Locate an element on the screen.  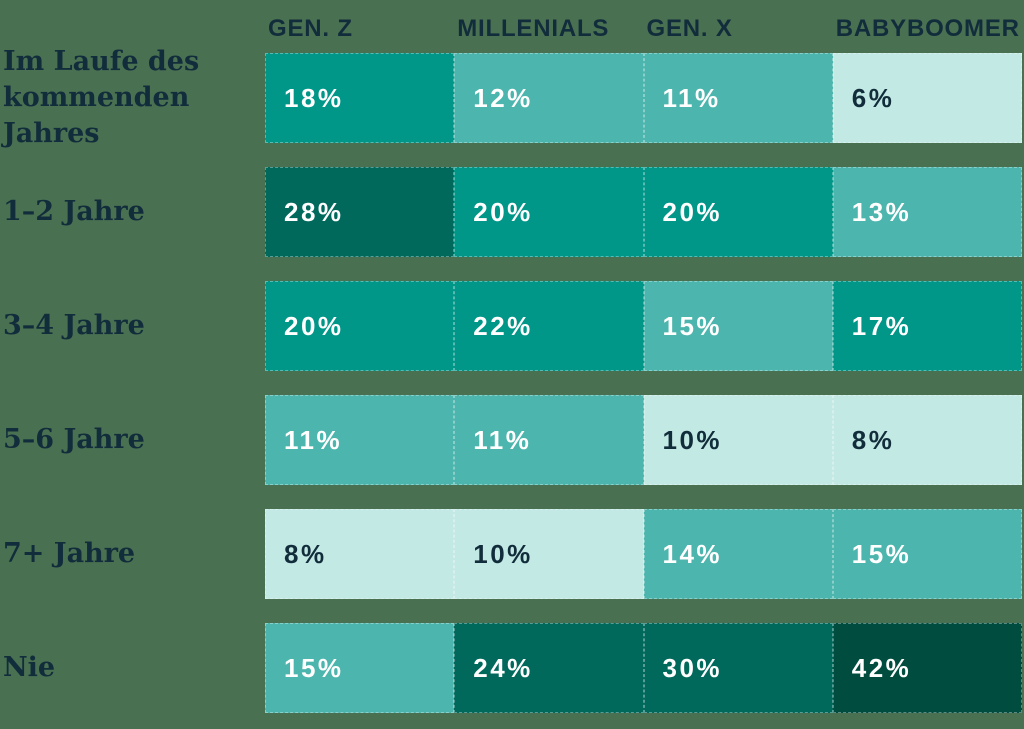
cell-value: 42% is located at coordinates (881, 667).